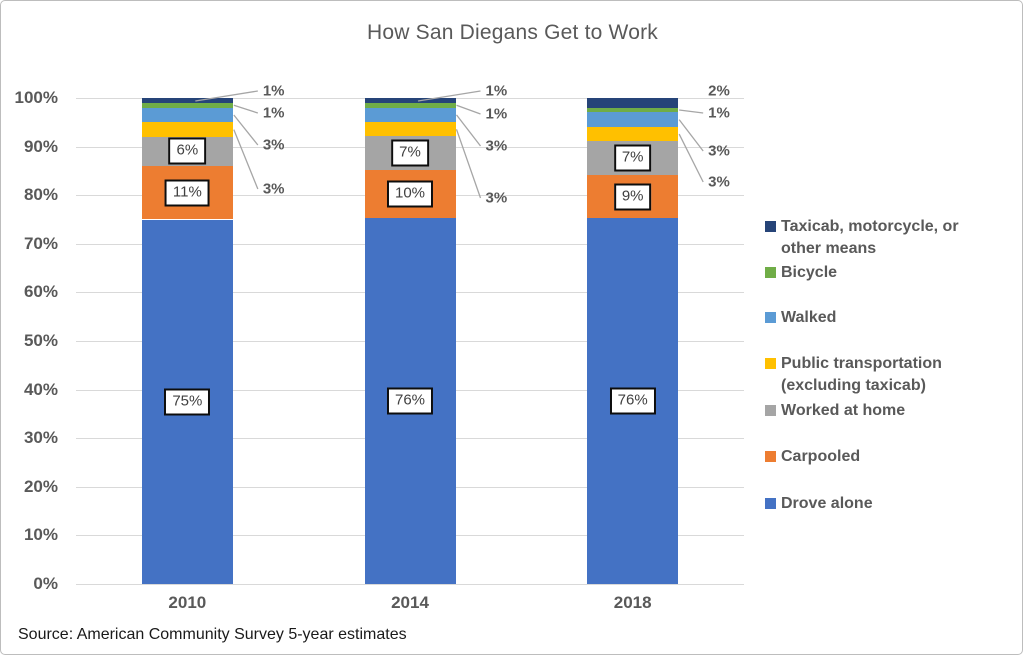 This screenshot has width=1023, height=655. What do you see at coordinates (40, 438) in the screenshot?
I see `y-axis-label: 30%` at bounding box center [40, 438].